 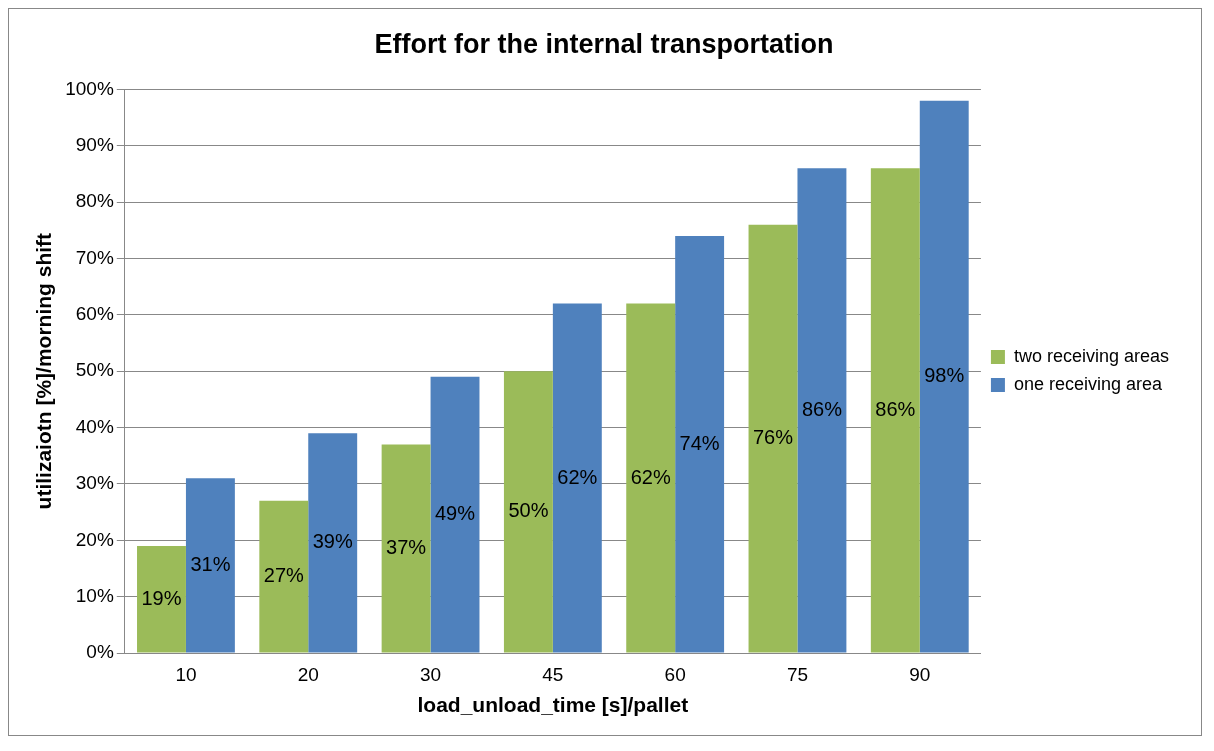 What do you see at coordinates (94, 426) in the screenshot?
I see `y-tick-label: 40%` at bounding box center [94, 426].